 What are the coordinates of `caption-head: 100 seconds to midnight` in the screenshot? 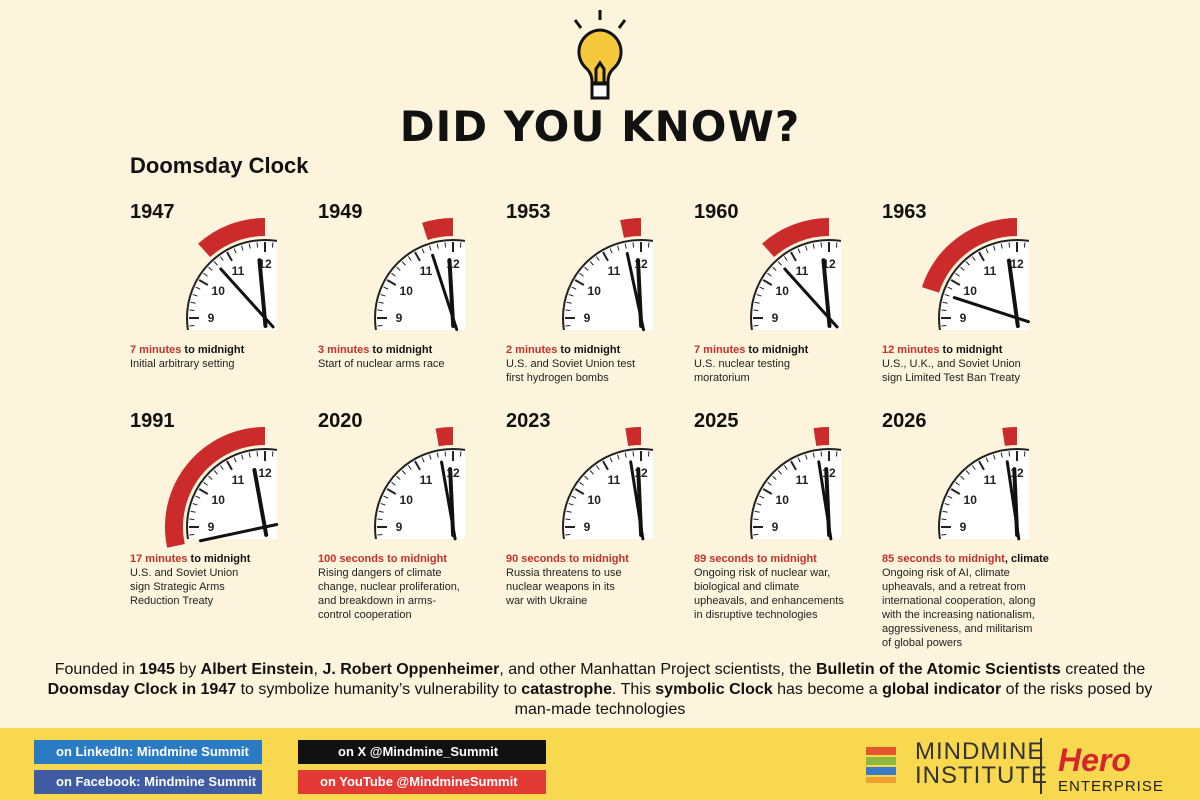 It's located at (408, 559).